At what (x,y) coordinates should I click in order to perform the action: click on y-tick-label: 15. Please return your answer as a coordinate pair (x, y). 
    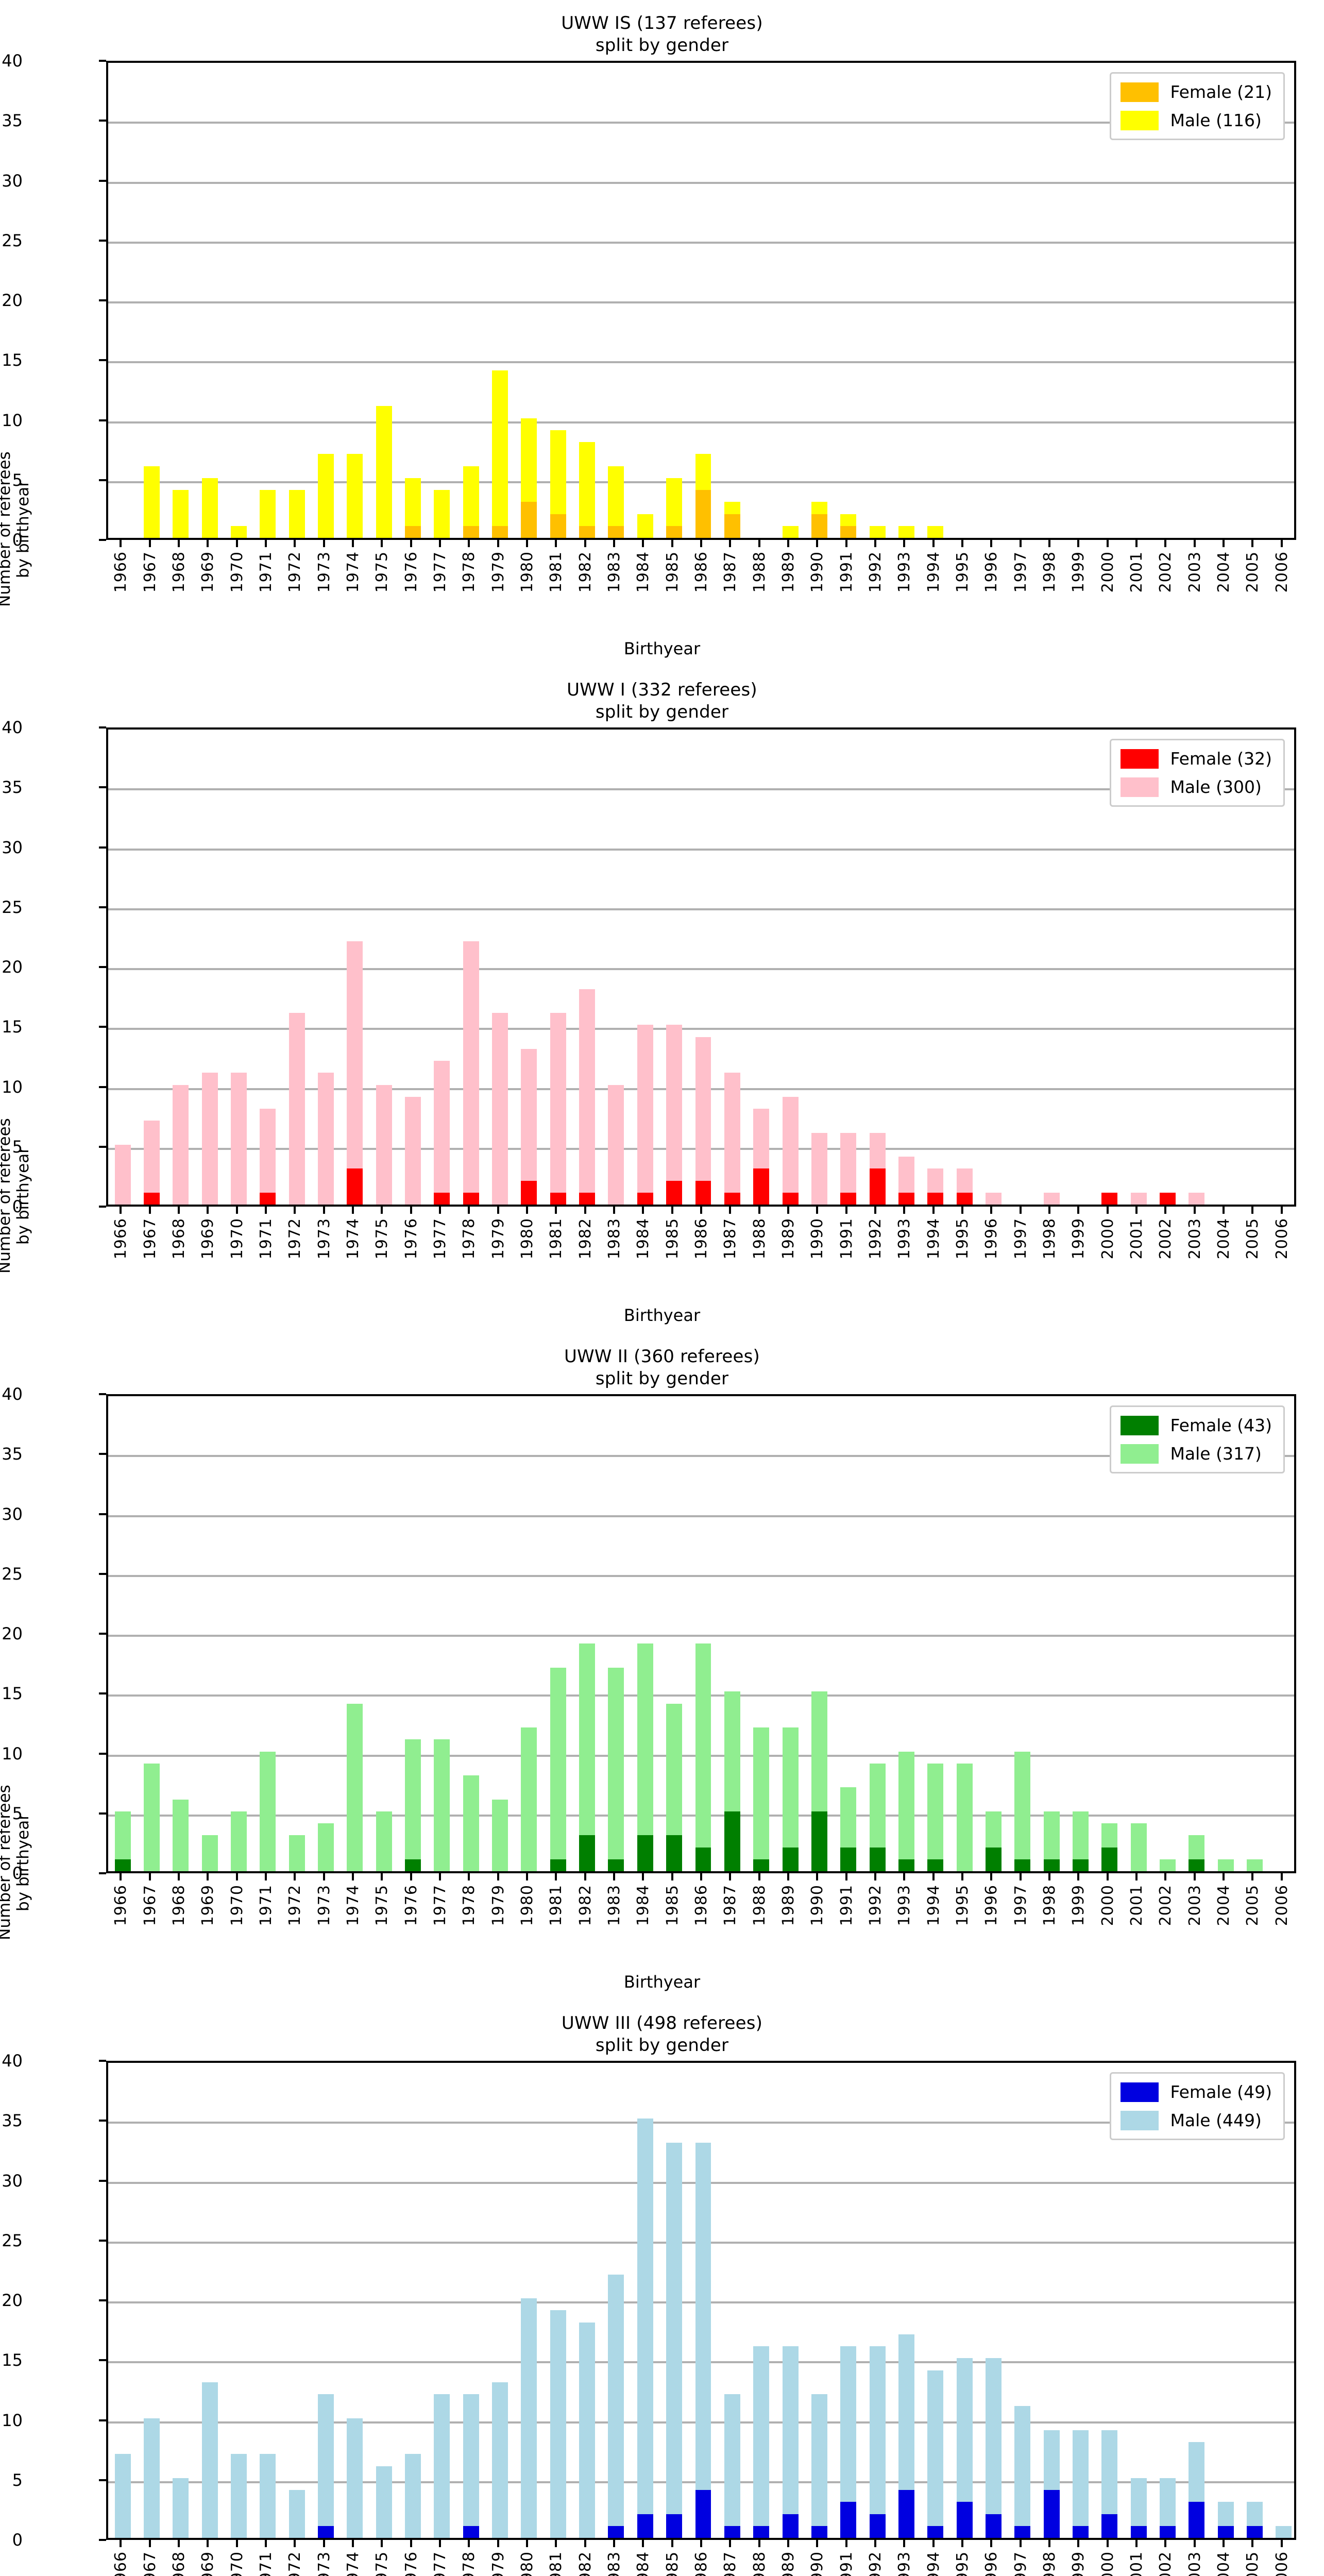
    Looking at the image, I should click on (12, 2360).